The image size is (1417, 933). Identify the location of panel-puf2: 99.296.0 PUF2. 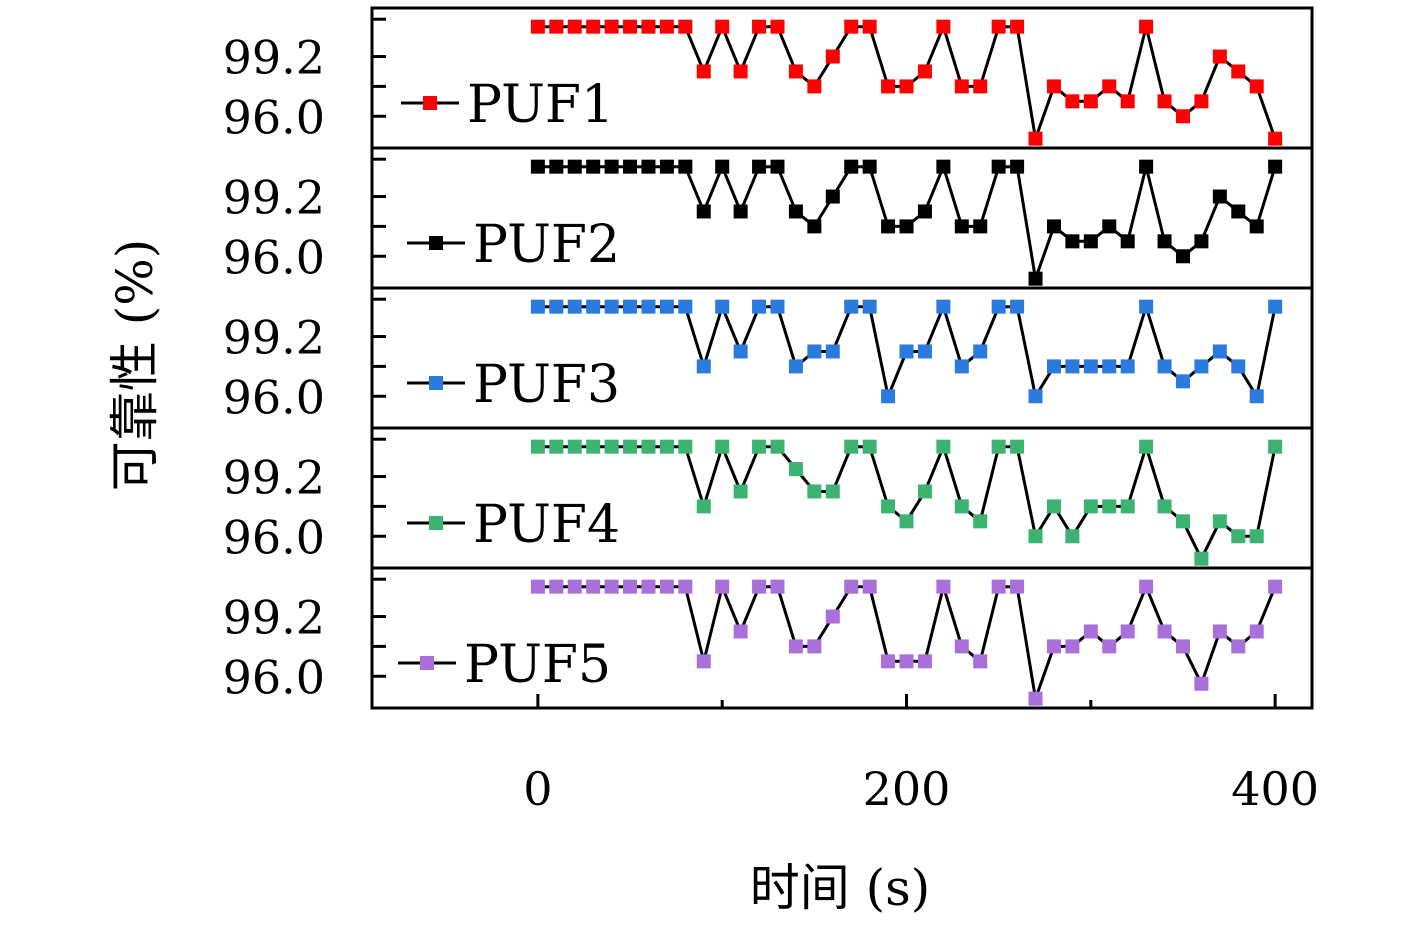
(768, 218).